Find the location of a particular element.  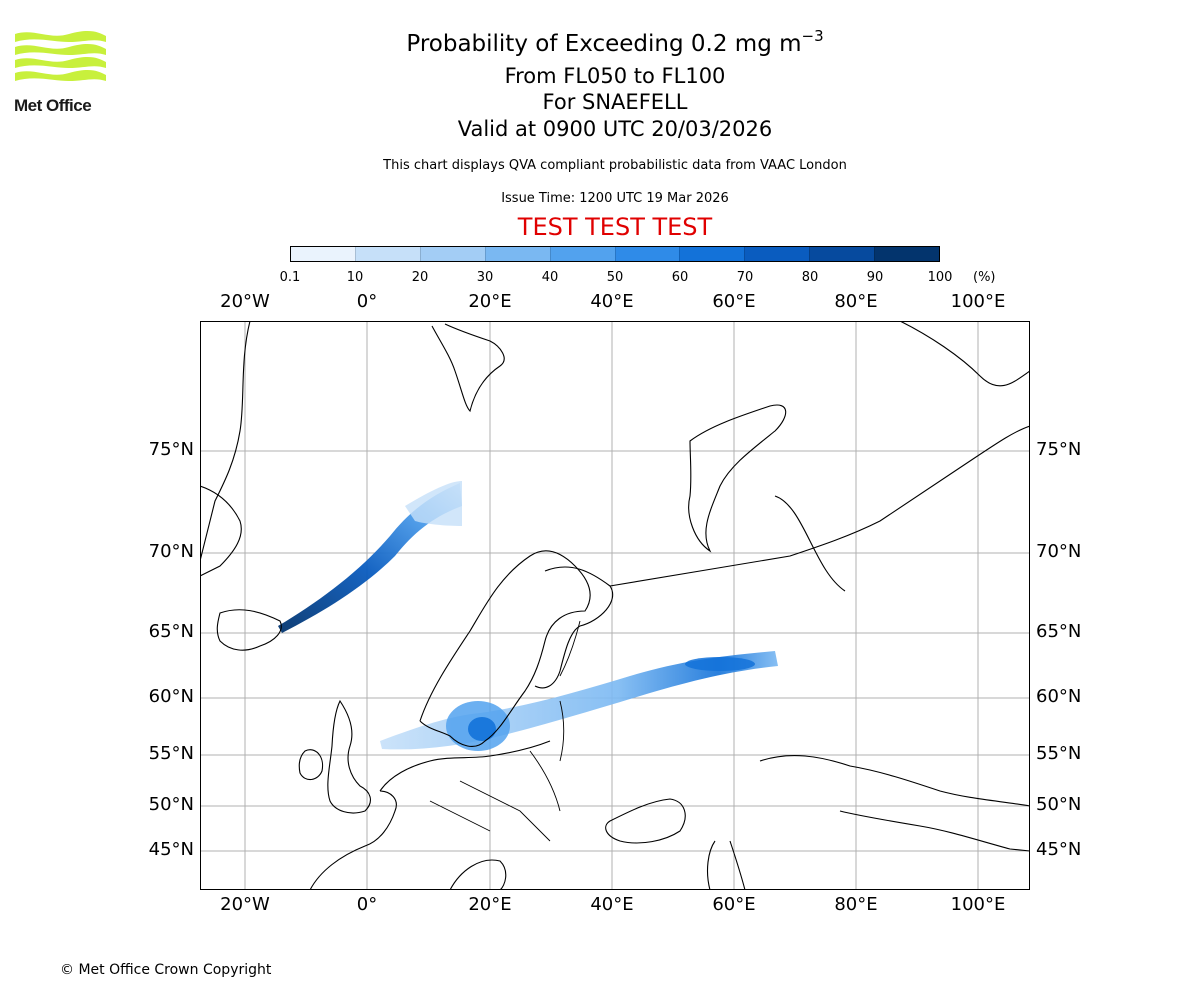

latitude-label-right: 50°N is located at coordinates (1059, 804).